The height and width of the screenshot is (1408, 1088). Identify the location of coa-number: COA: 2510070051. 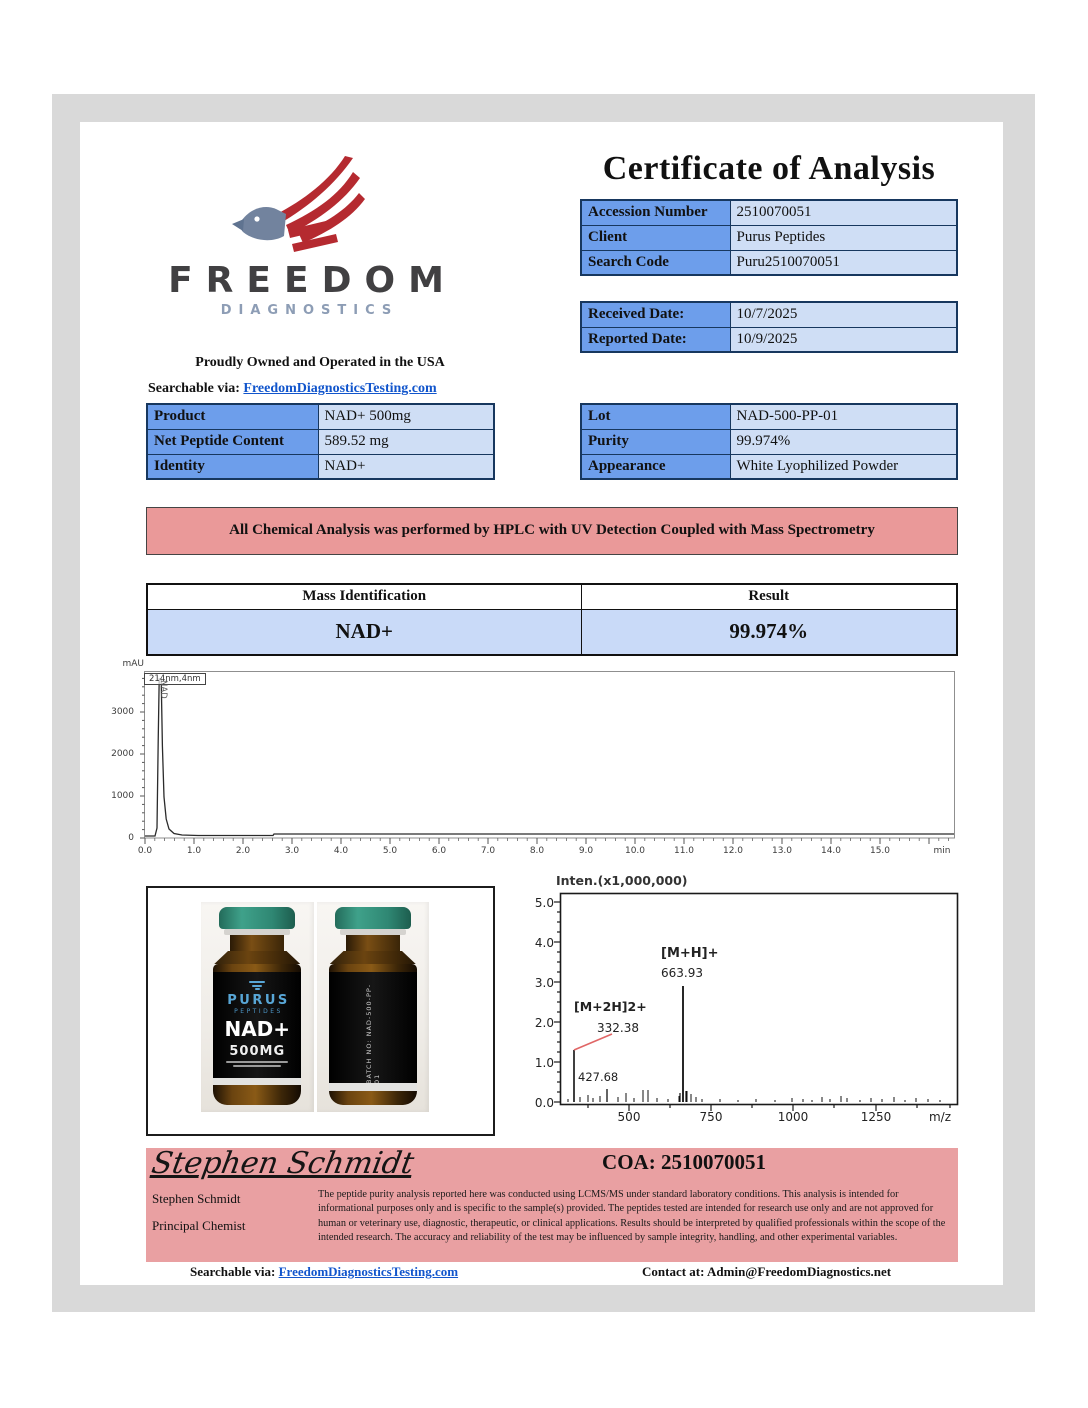
(684, 1162).